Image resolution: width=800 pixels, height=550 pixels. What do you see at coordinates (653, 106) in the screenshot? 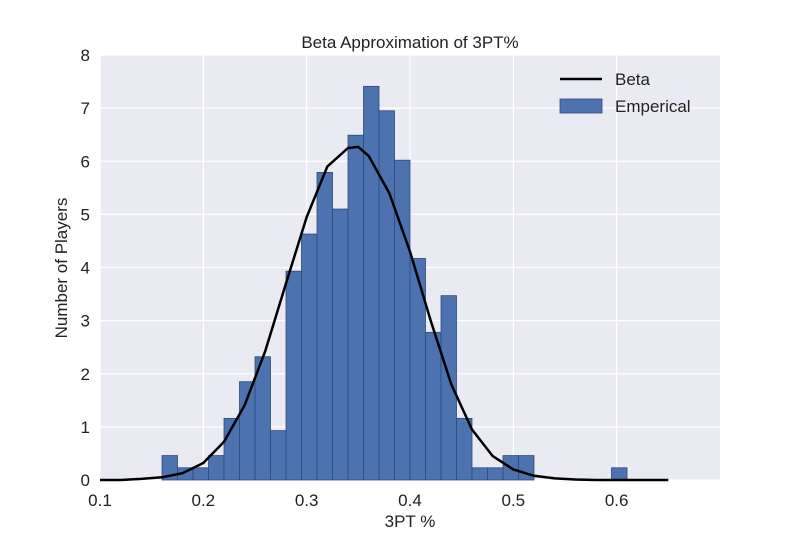
I see `legend-label-emperical: Emperical` at bounding box center [653, 106].